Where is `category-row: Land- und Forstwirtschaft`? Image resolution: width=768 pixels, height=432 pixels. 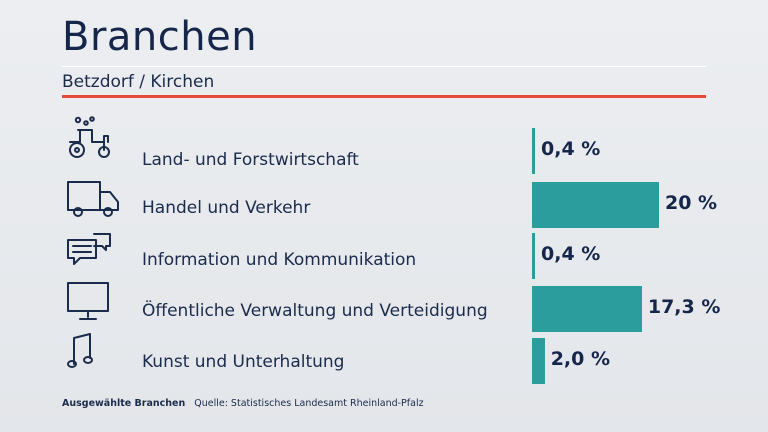 category-row: Land- und Forstwirtschaft is located at coordinates (384, 148).